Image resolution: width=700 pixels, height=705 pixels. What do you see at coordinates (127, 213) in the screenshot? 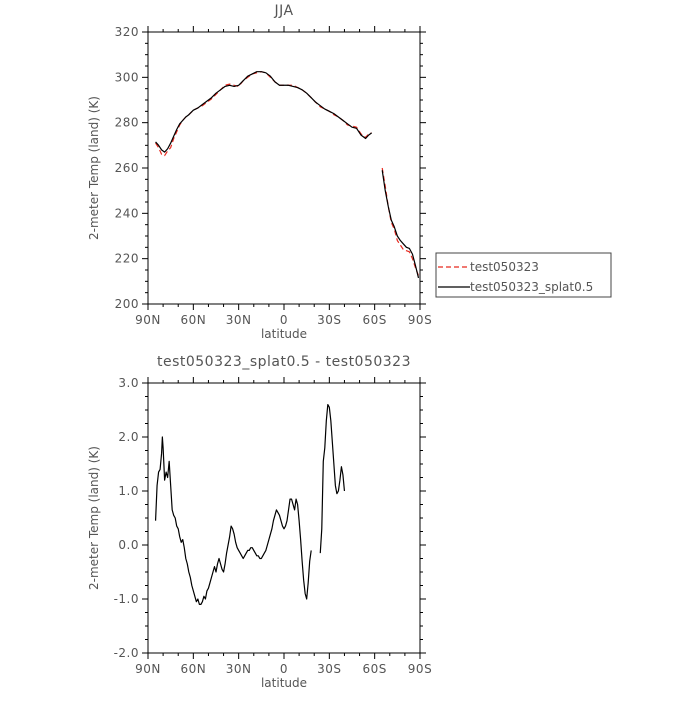
I see `y-tick-label: 240` at bounding box center [127, 213].